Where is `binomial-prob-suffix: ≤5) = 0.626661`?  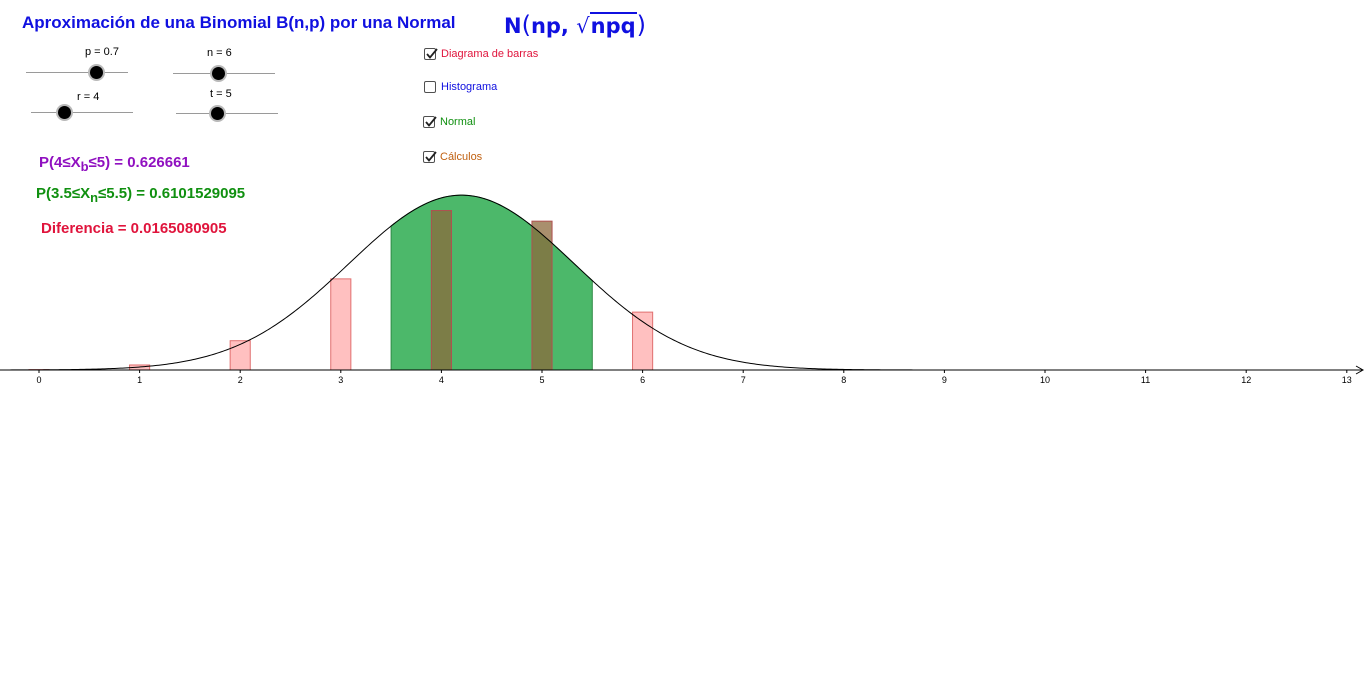
binomial-prob-suffix: ≤5) = 0.626661 is located at coordinates (139, 162).